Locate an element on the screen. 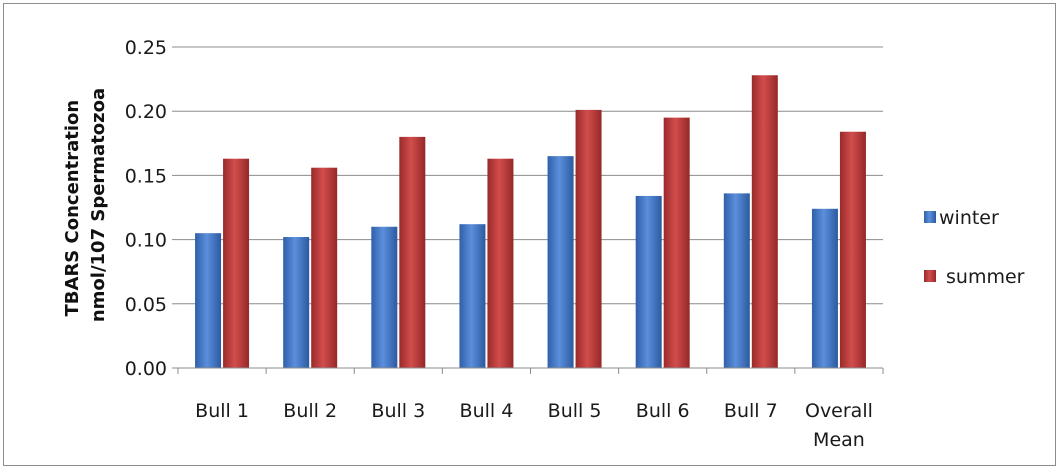 This screenshot has height=469, width=1059. legend-swatch-winter is located at coordinates (930, 217).